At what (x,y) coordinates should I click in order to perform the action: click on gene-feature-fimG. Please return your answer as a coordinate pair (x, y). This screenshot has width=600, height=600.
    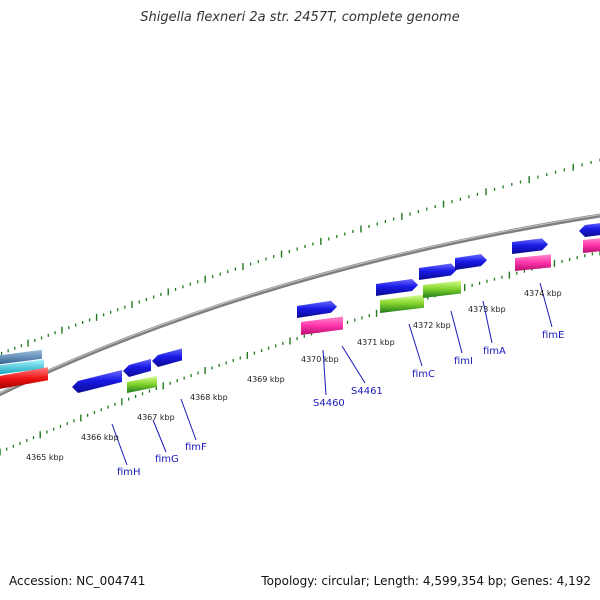
    Looking at the image, I should click on (137, 367).